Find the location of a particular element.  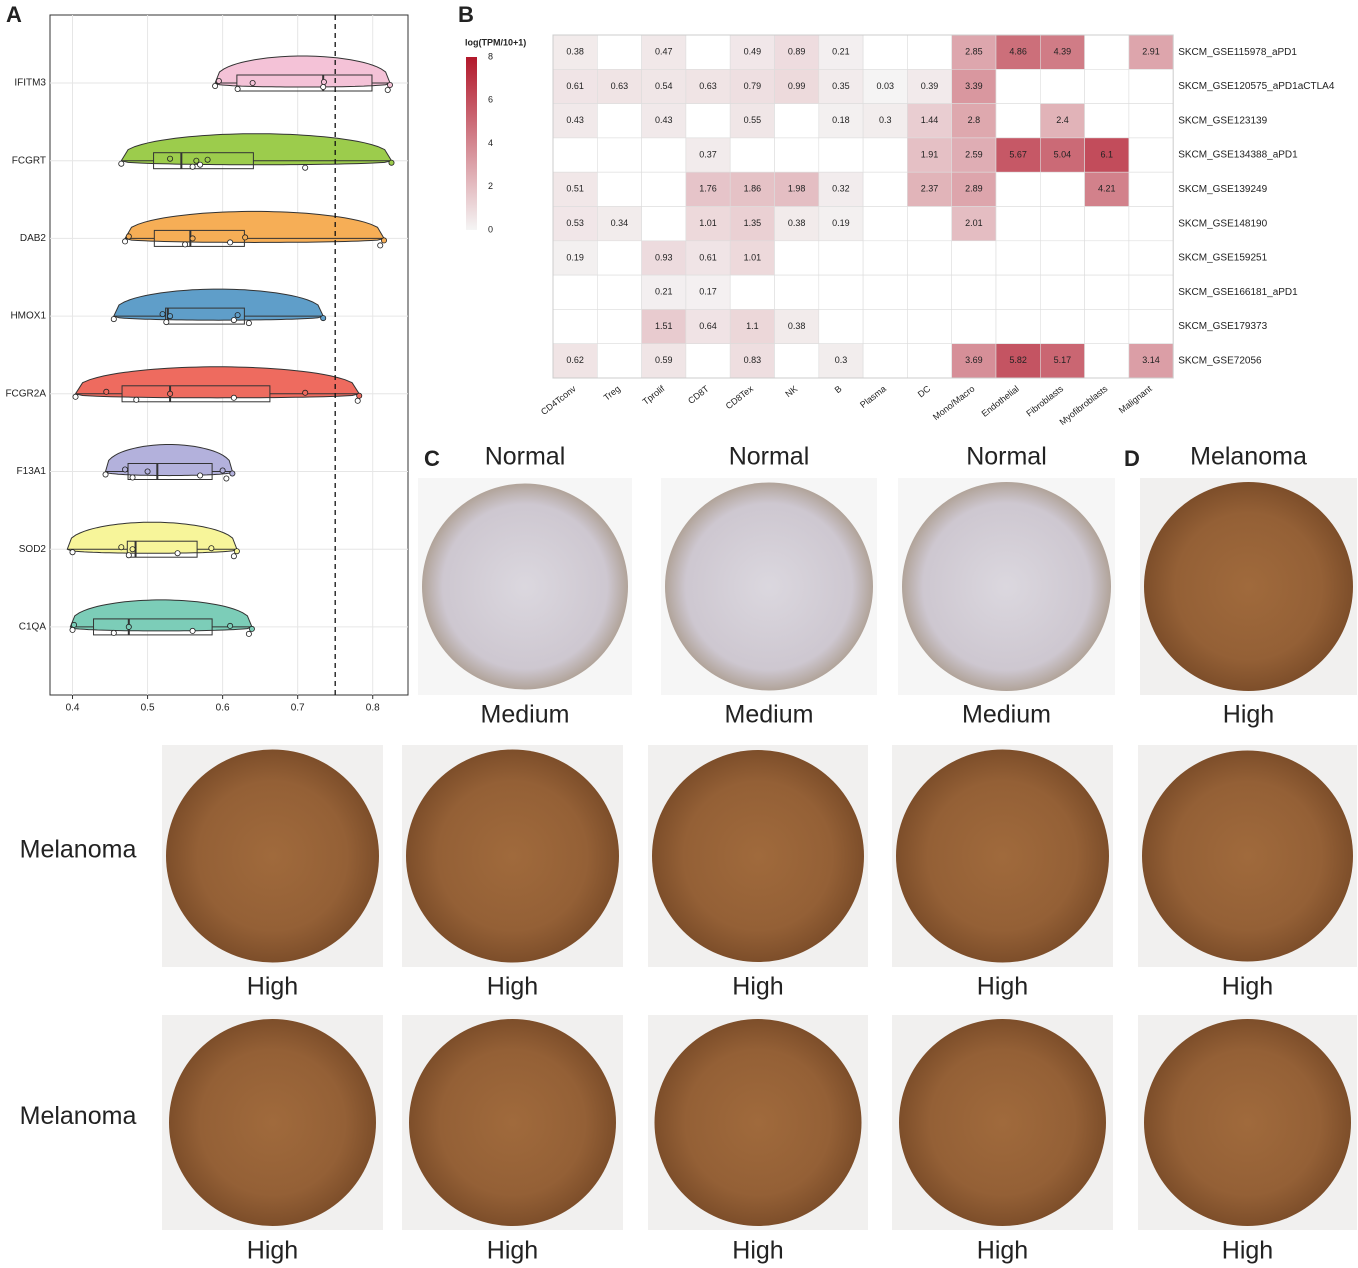

row-label: SKCM_GSE159251 is located at coordinates (1222, 258).